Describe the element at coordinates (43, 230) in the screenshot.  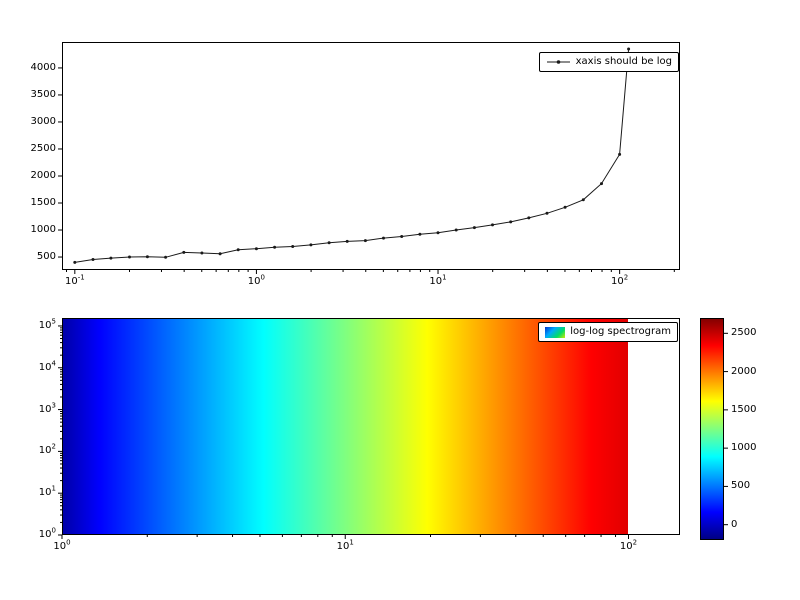
I see `y-tick-label: 1000` at that location.